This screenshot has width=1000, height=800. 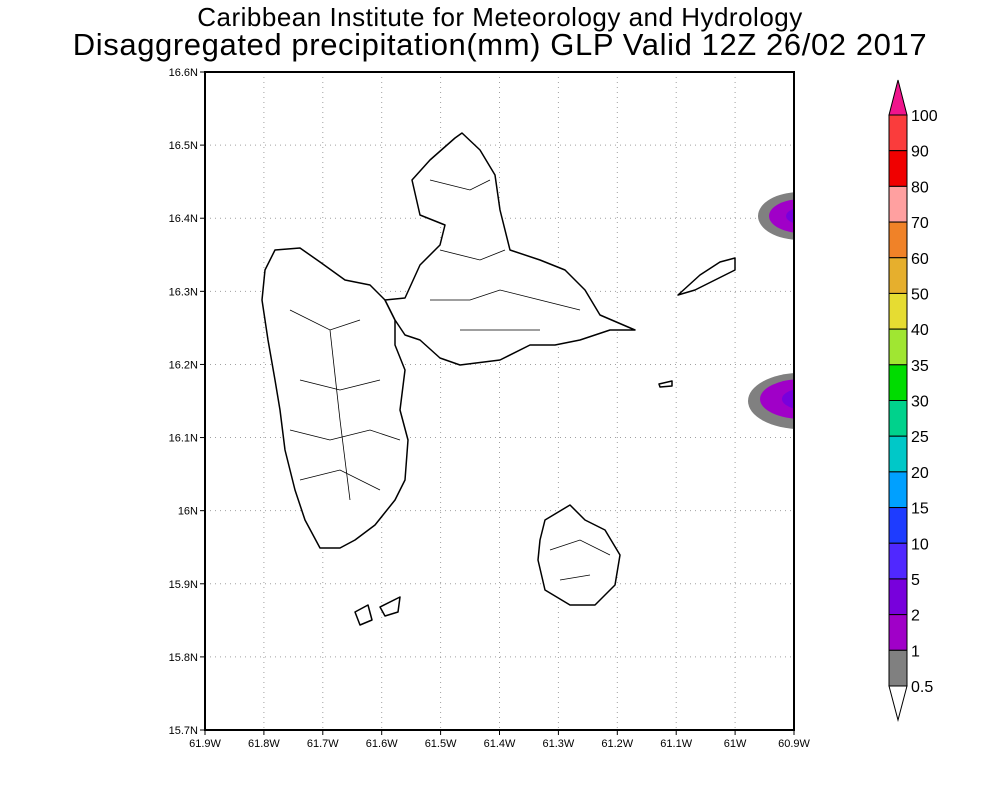 I want to click on lat-tick-label: 16.4N, so click(x=183, y=219).